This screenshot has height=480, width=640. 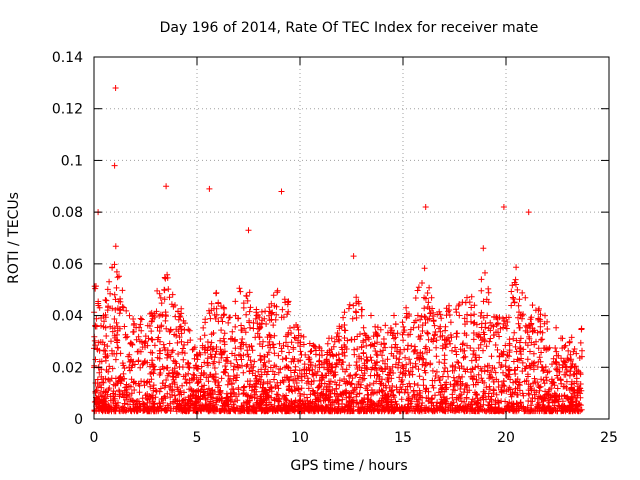 I want to click on y-tick-label: 0.12, so click(x=67, y=110).